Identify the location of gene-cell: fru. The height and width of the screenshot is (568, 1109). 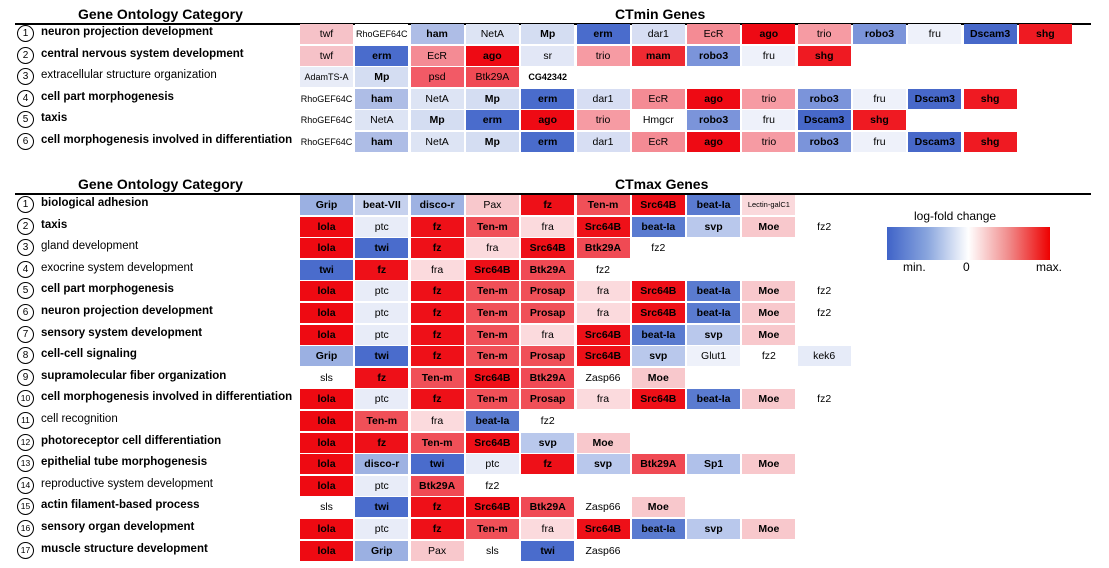
(769, 120).